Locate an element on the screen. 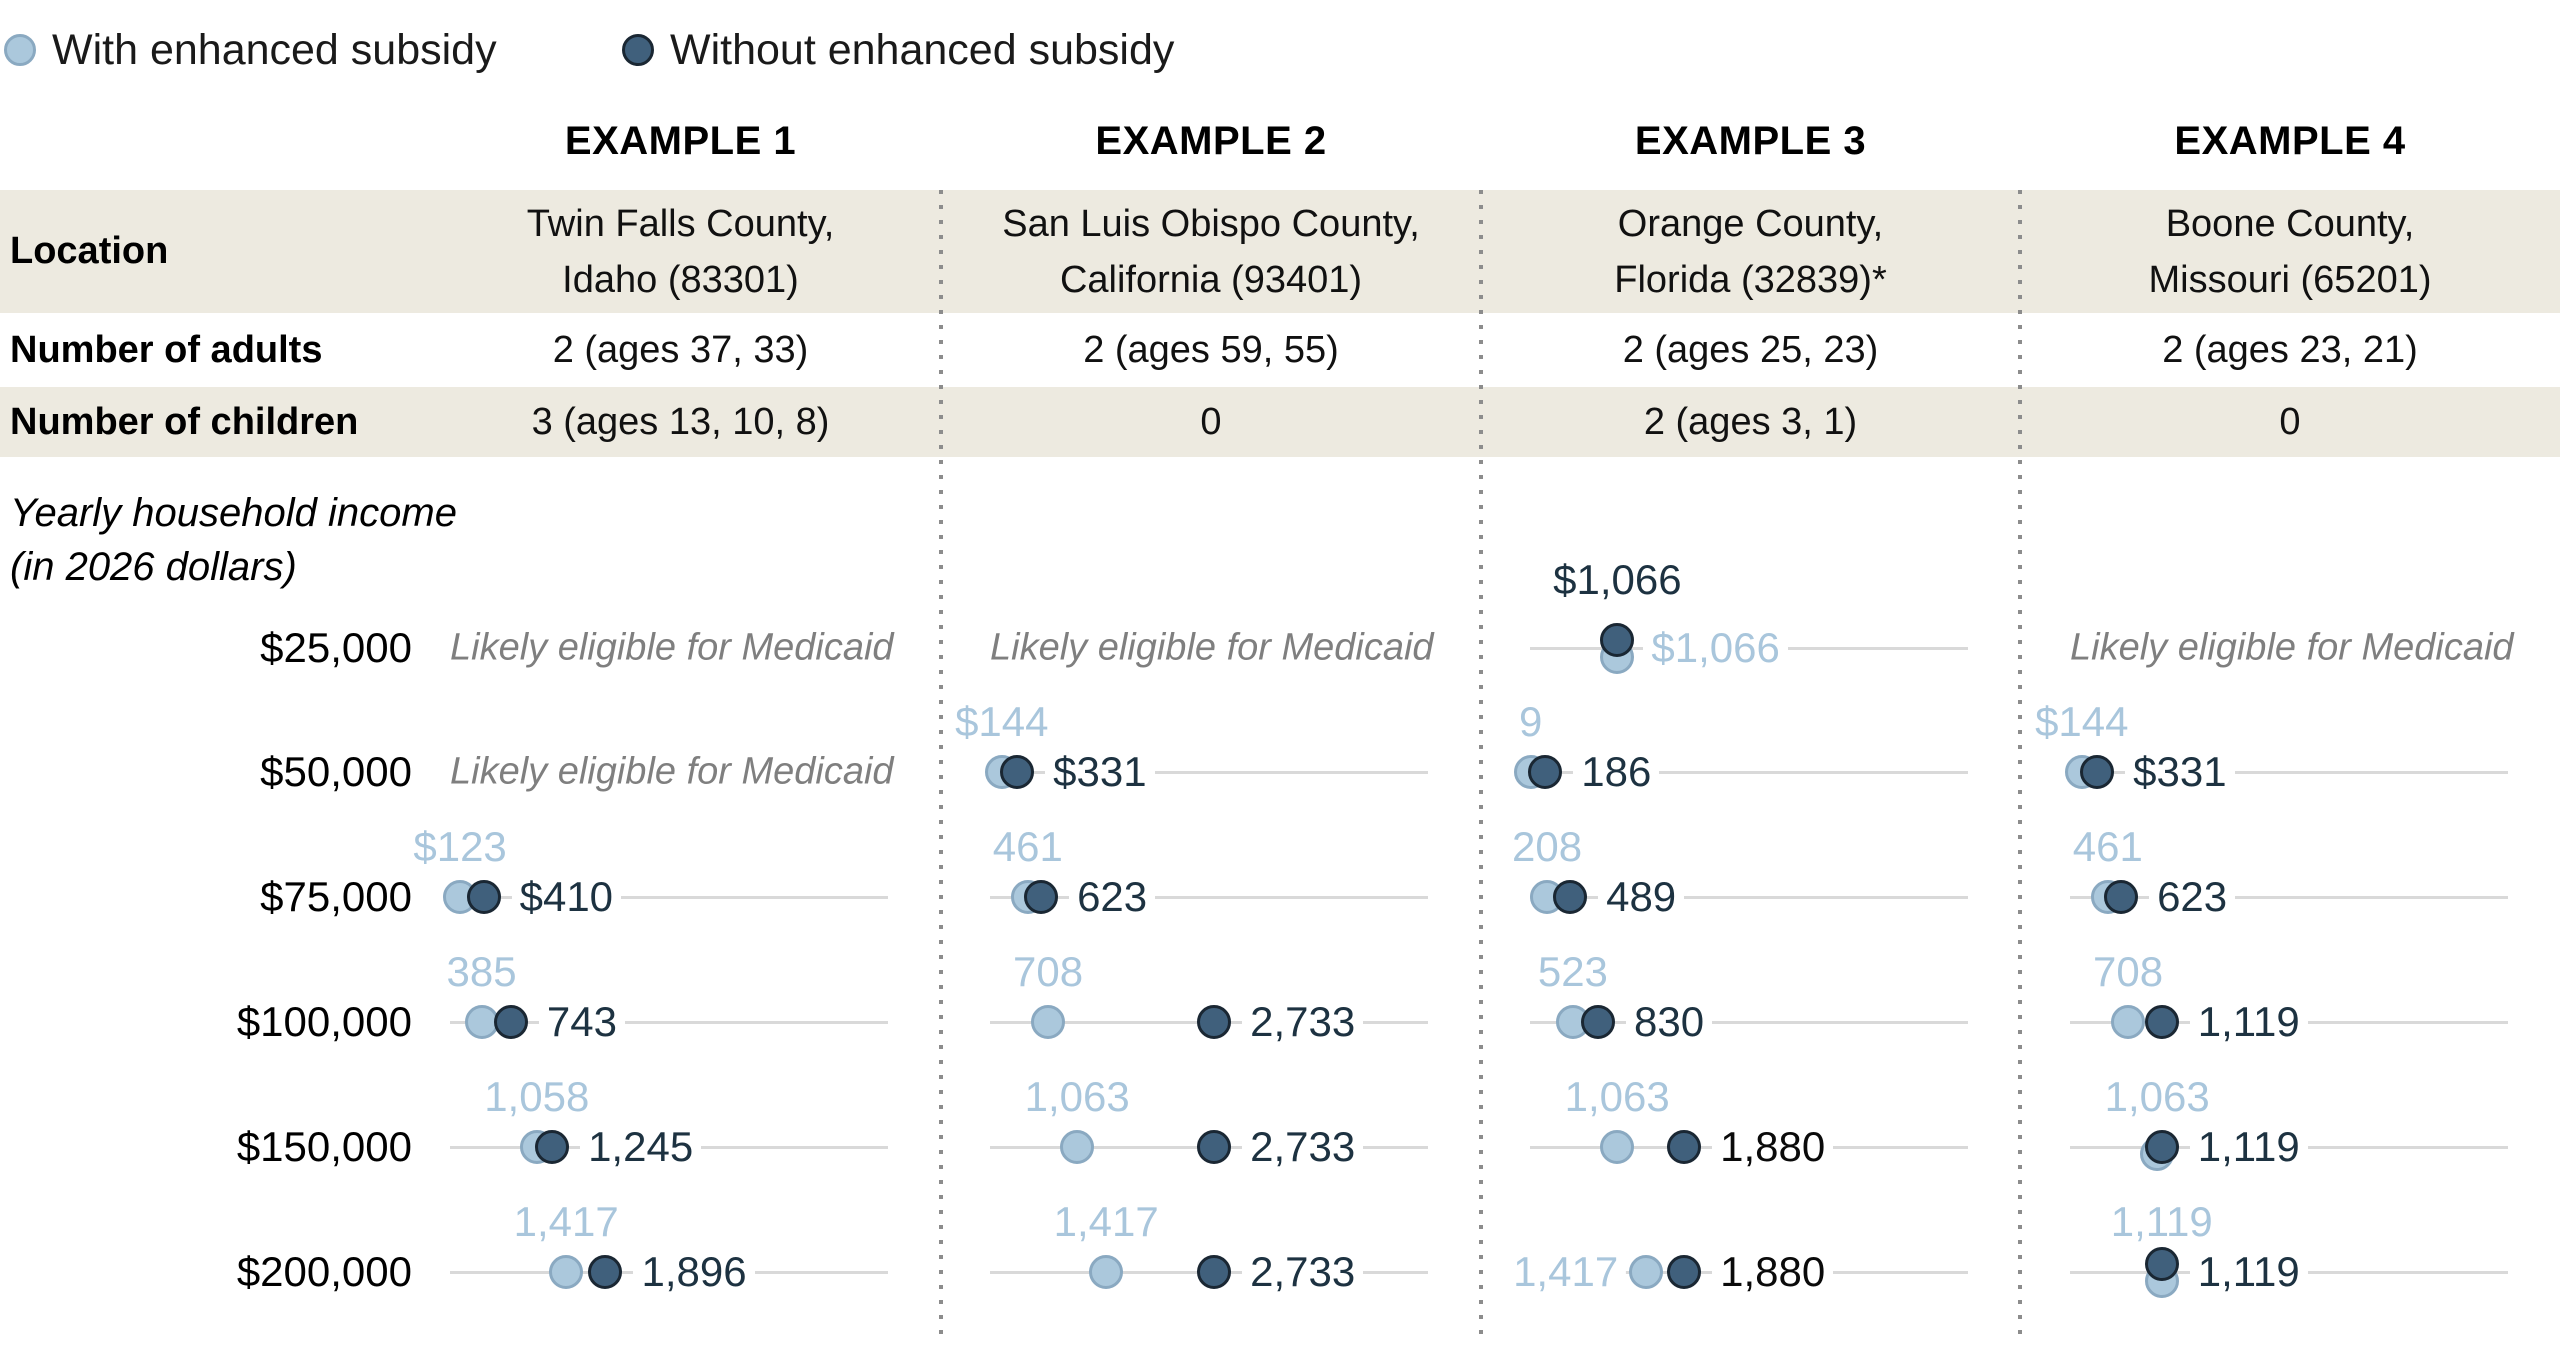 The width and height of the screenshot is (2560, 1368). column-header-example-2: EXAMPLE 2 is located at coordinates (1211, 141).